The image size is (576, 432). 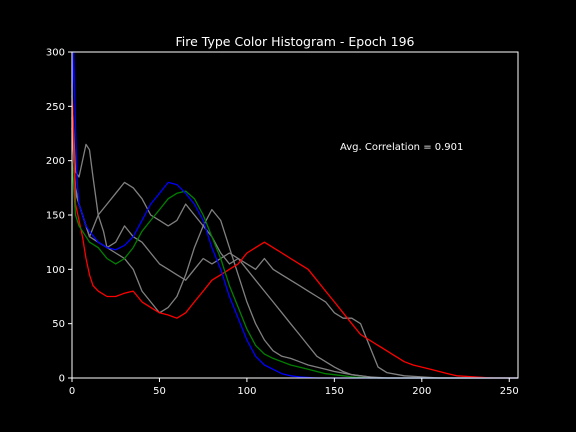 I want to click on correlation-annotation: Avg. Correlation = 0.901, so click(x=401, y=147).